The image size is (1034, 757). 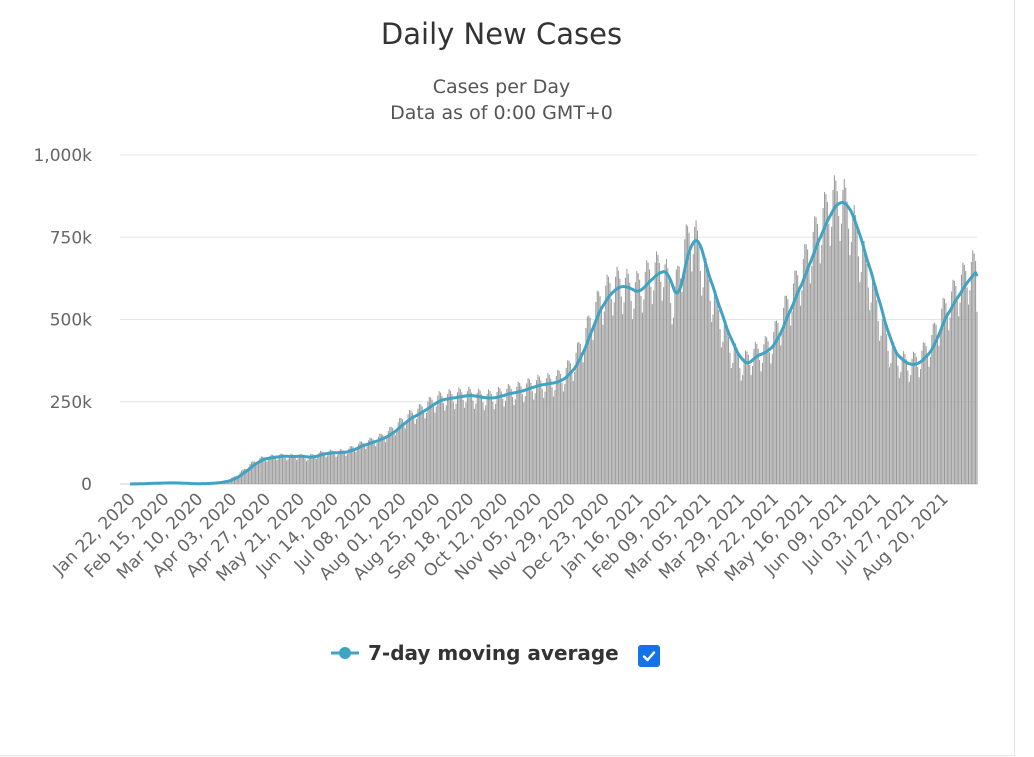 What do you see at coordinates (649, 656) in the screenshot?
I see `moving-average-checkbox` at bounding box center [649, 656].